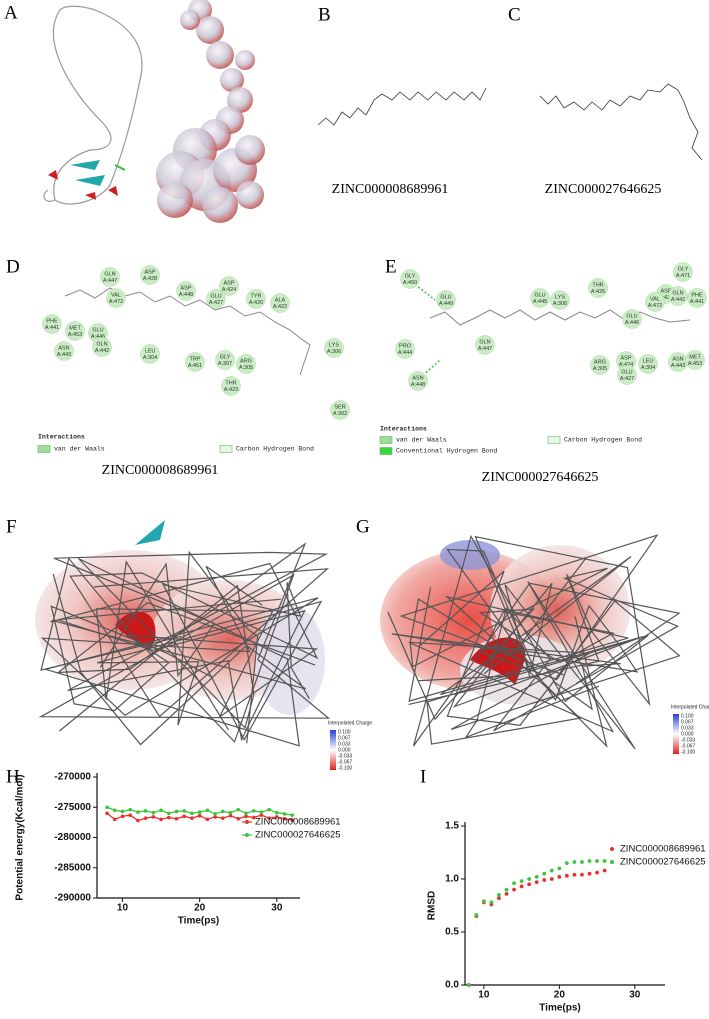  Describe the element at coordinates (344, 738) in the screenshot. I see `colorbar-tick: 0.067` at that location.